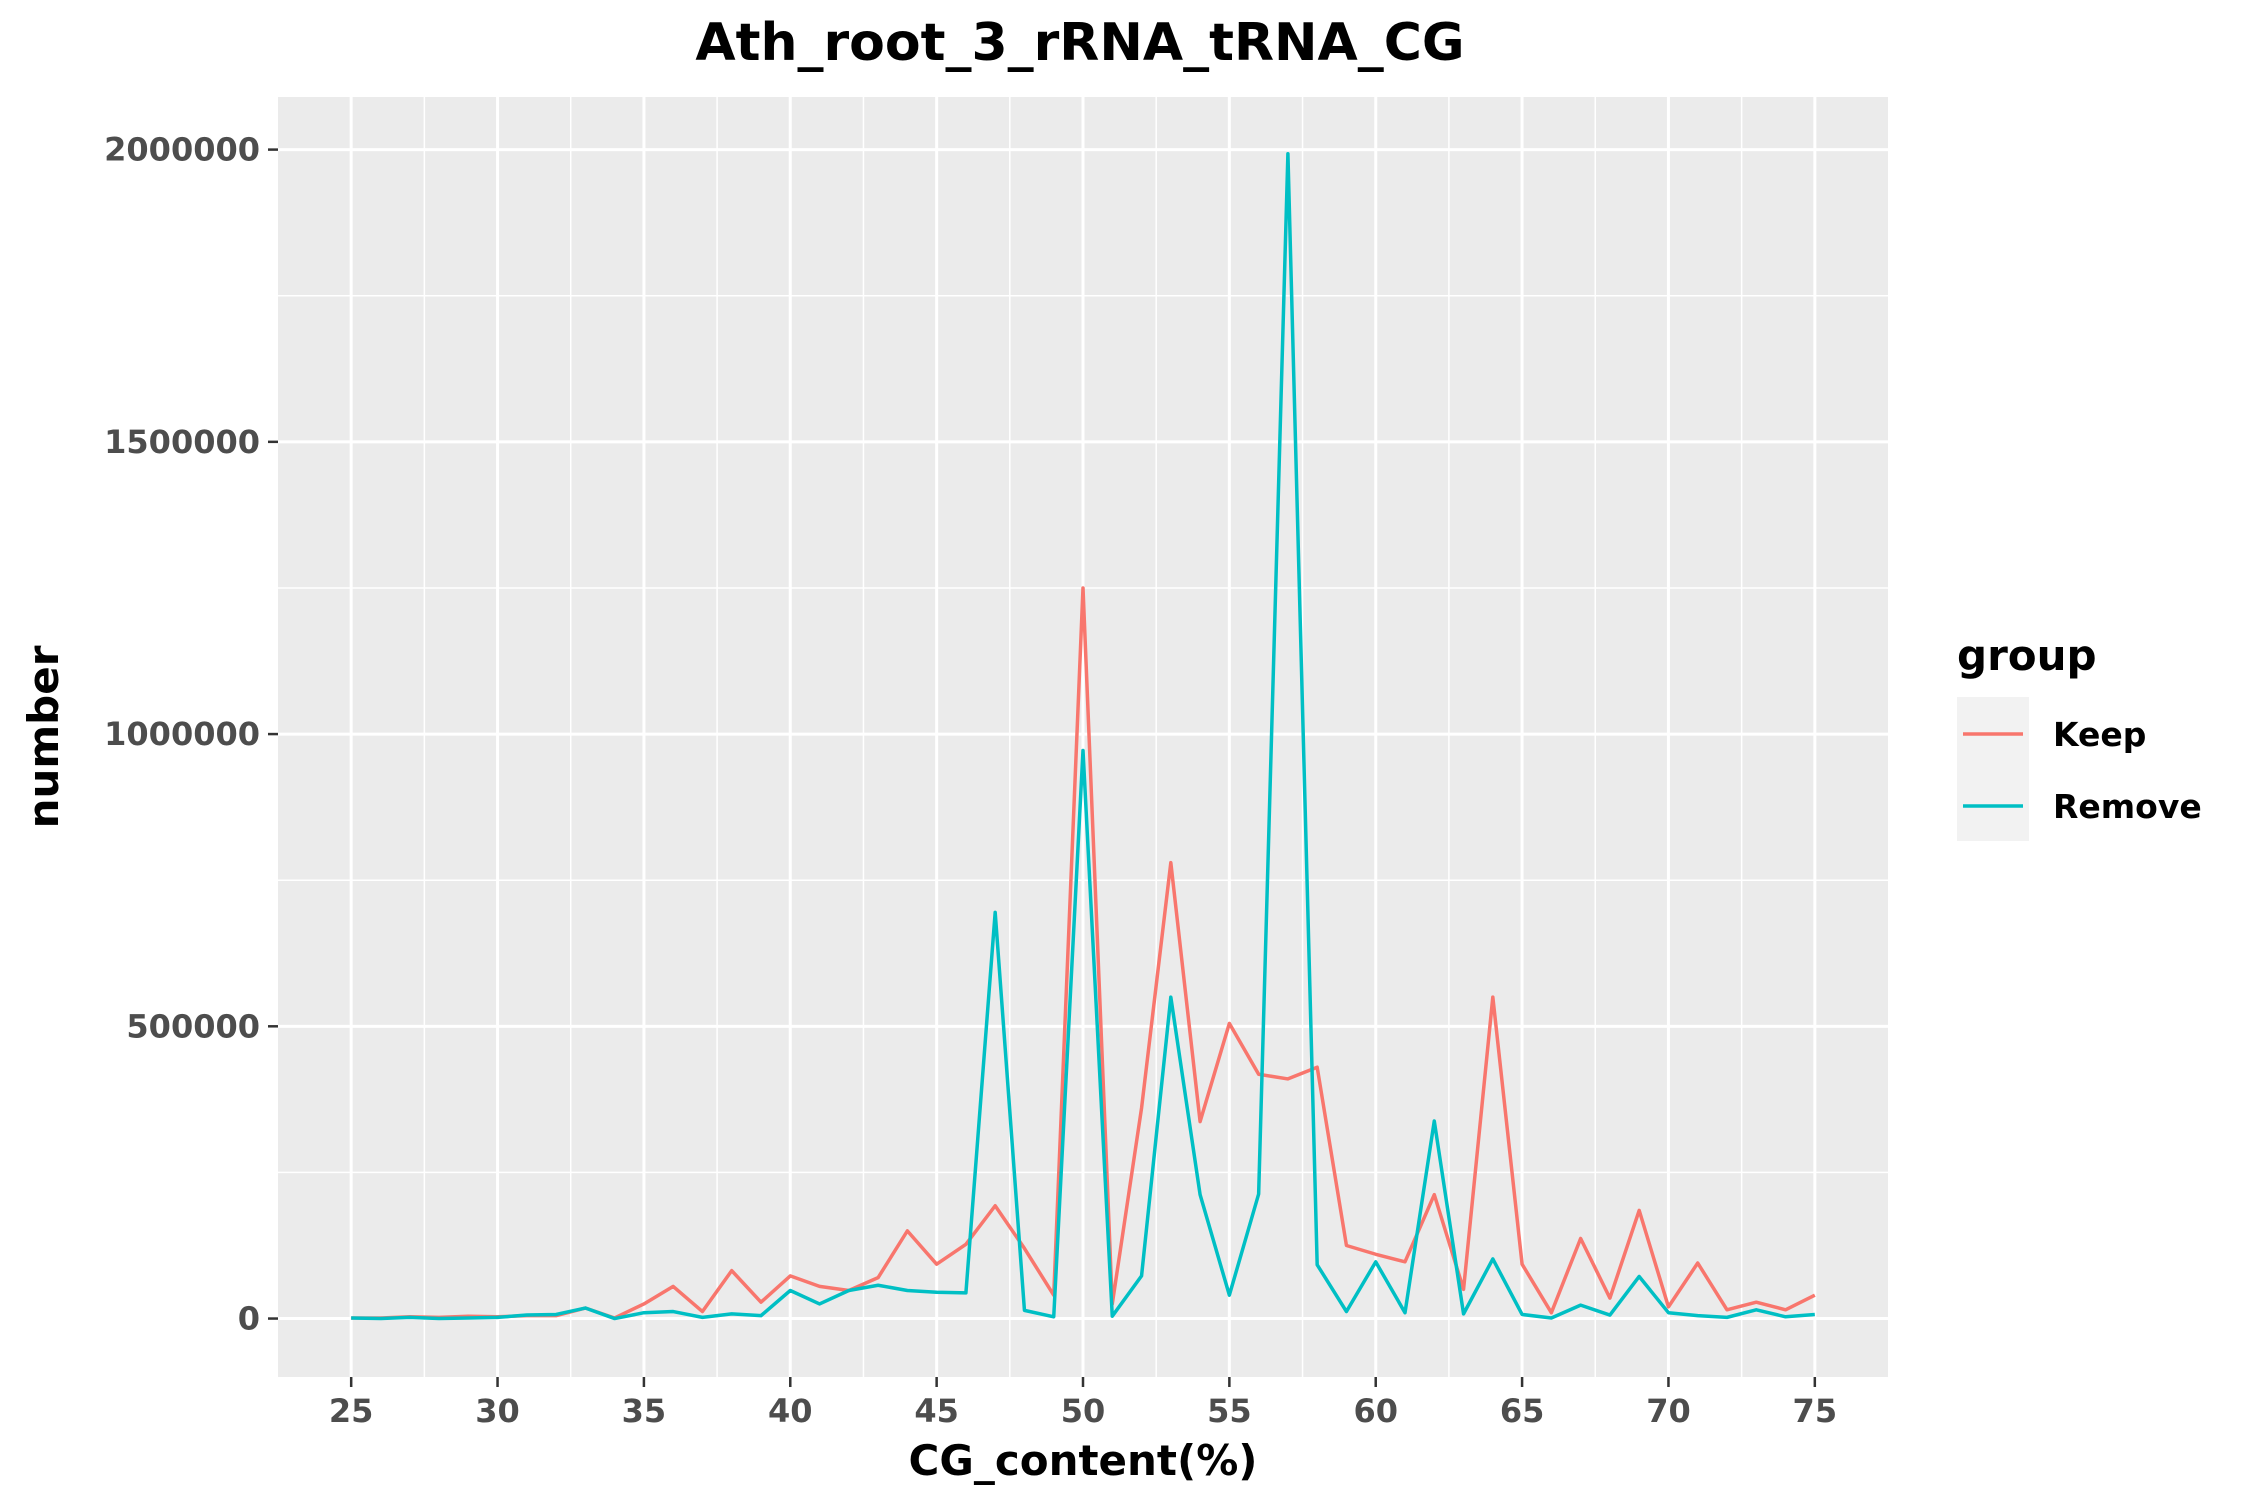 Image resolution: width=2250 pixels, height=1500 pixels. Describe the element at coordinates (182, 150) in the screenshot. I see `y-tick-label: 2000000` at that location.